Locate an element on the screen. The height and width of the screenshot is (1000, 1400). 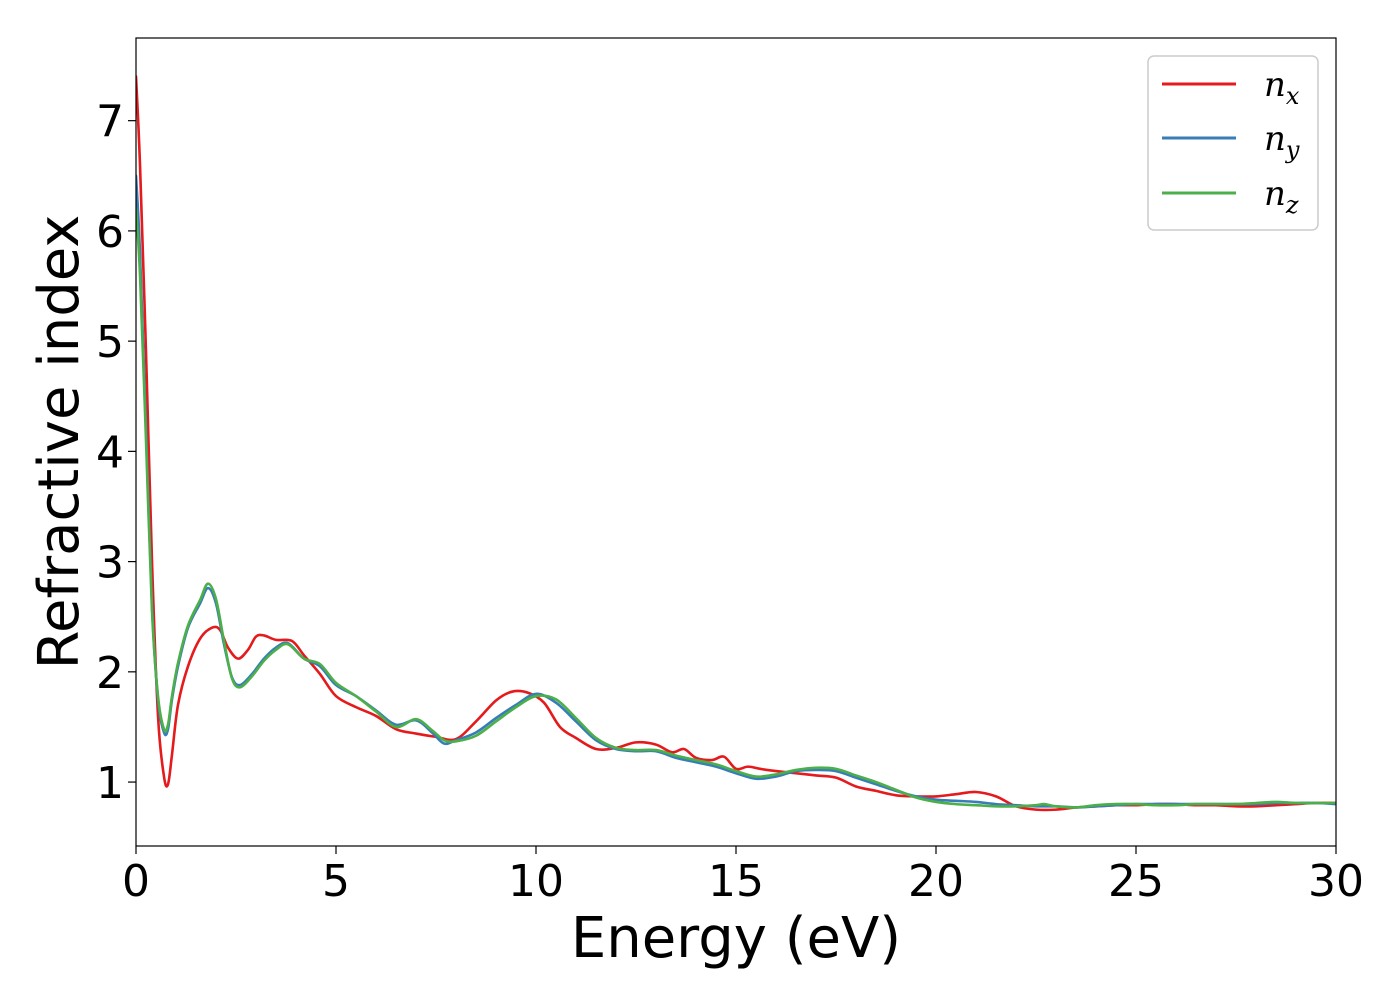
legend-box is located at coordinates (1233, 143).